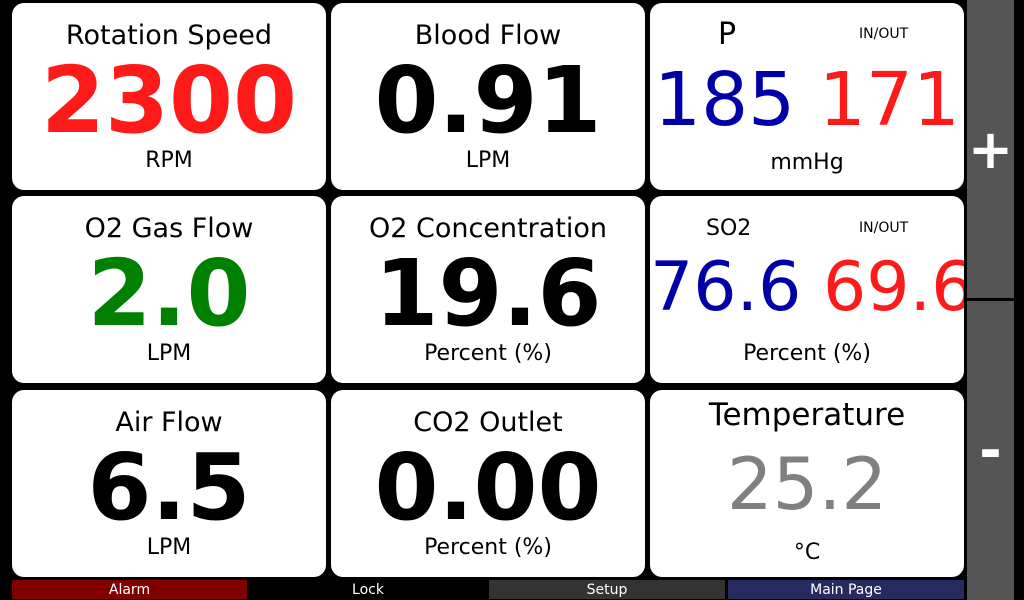 The height and width of the screenshot is (600, 1024). What do you see at coordinates (807, 353) in the screenshot?
I see `so2-unit: Percent (%)` at bounding box center [807, 353].